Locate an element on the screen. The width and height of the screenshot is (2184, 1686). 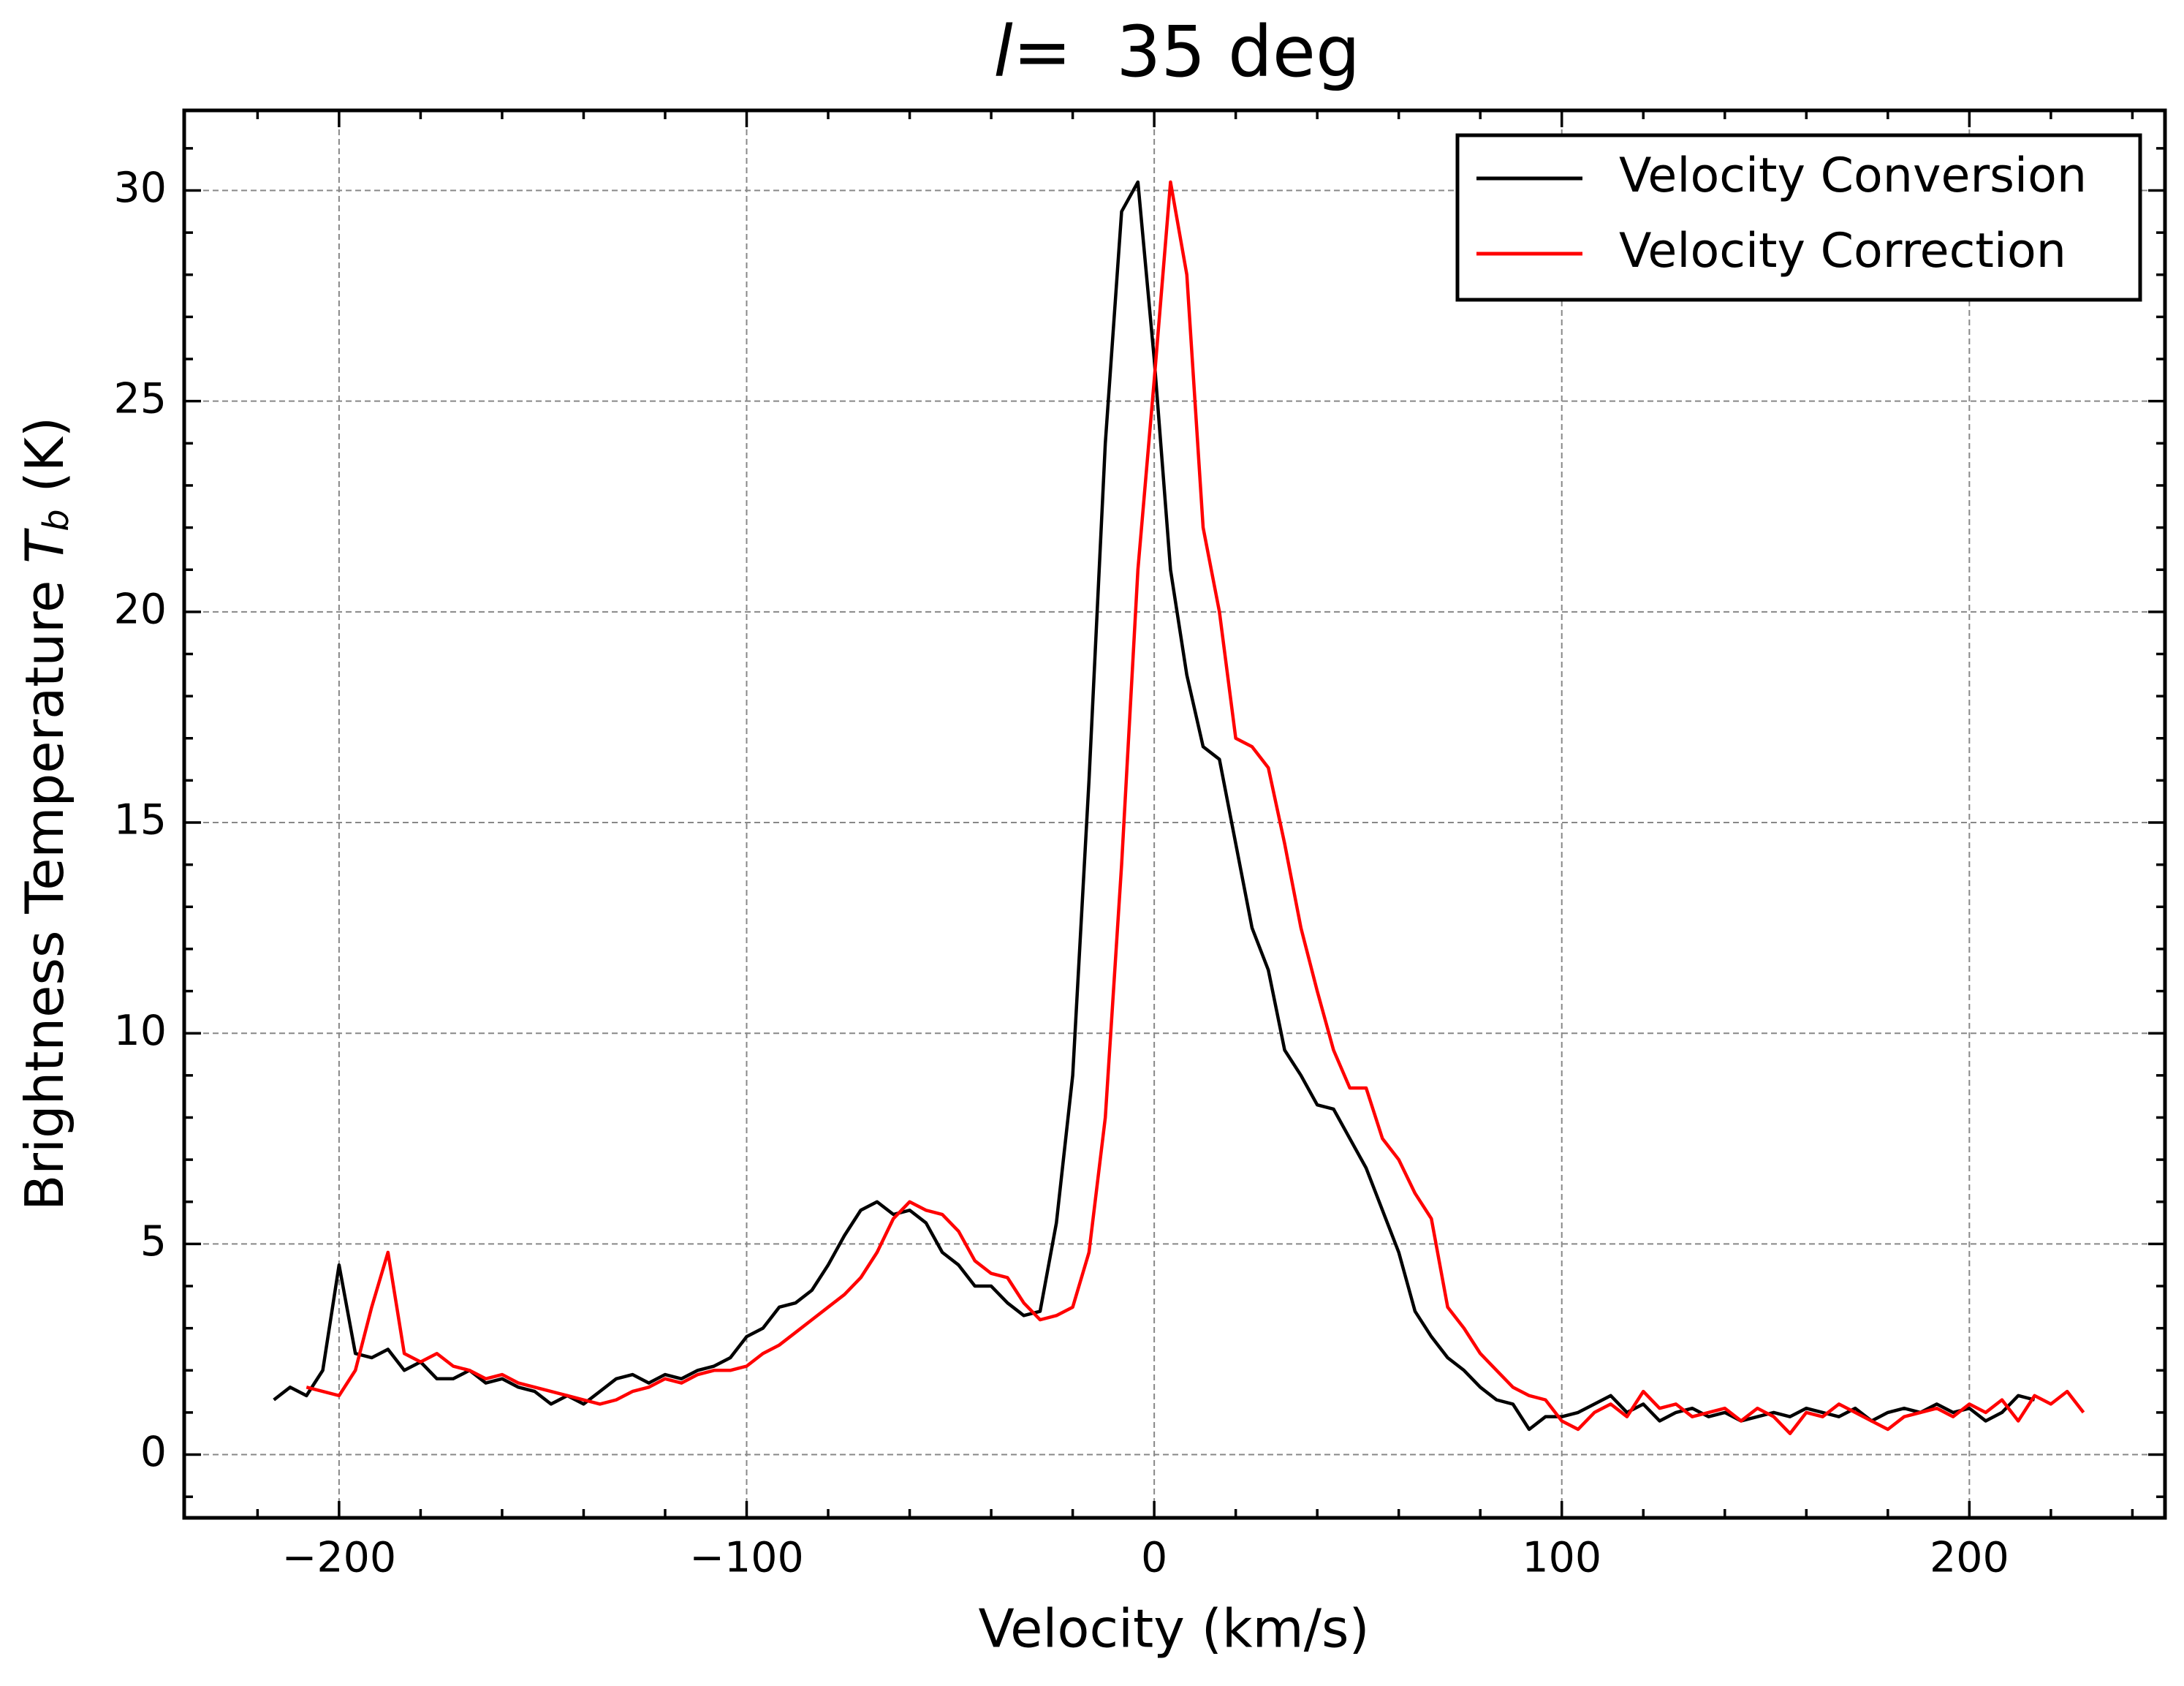
y-label-unit: (K) is located at coordinates (44, 463).